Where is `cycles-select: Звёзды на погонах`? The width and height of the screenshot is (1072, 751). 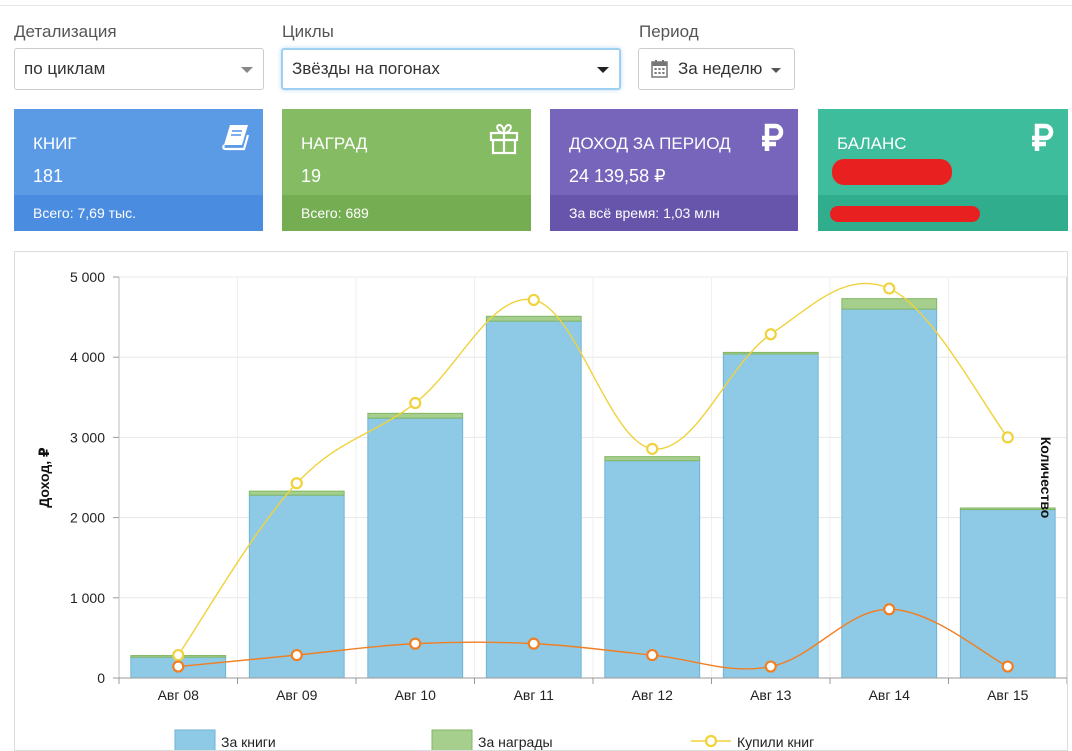
cycles-select: Звёзды на погонах is located at coordinates (451, 69).